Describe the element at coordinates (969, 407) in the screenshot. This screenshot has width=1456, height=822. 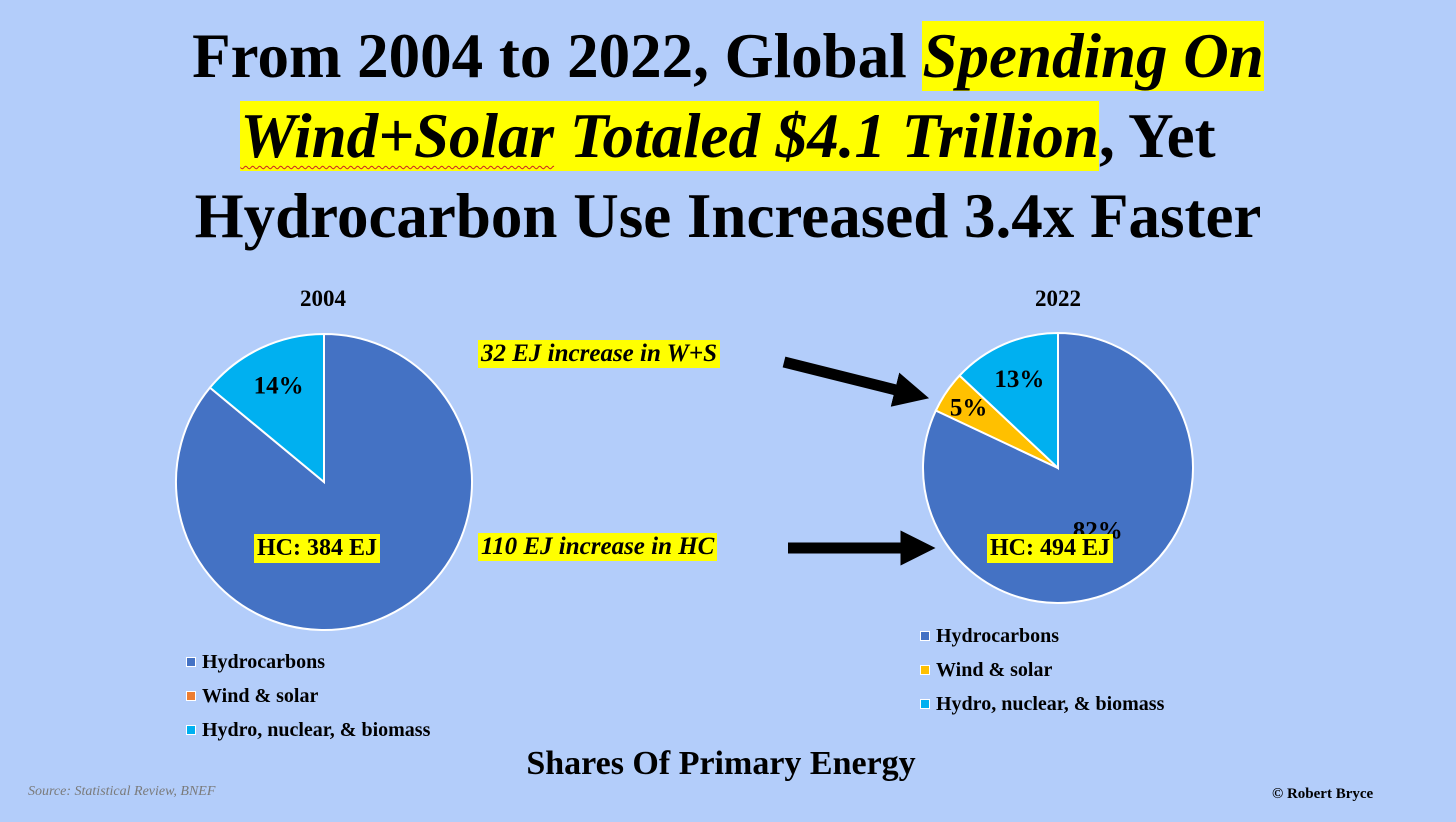
I see `pie-2022-label-wind-solar: 5%` at that location.